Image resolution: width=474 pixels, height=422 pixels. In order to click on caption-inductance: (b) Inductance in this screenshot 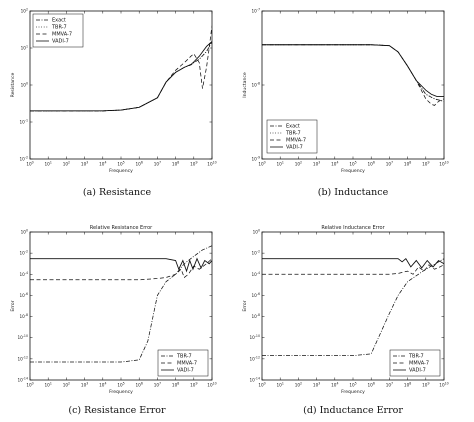, I will do `click(353, 192)`.